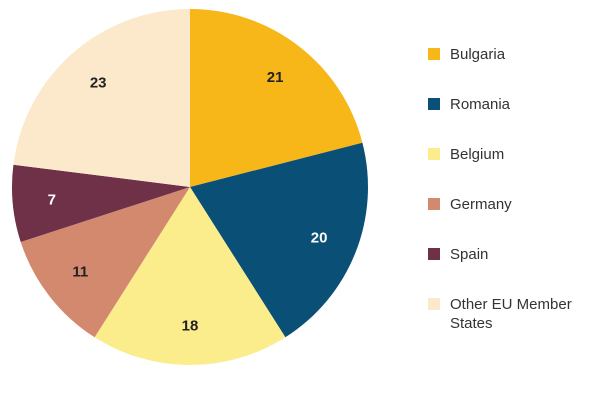  I want to click on data-label-spain: 7, so click(52, 200).